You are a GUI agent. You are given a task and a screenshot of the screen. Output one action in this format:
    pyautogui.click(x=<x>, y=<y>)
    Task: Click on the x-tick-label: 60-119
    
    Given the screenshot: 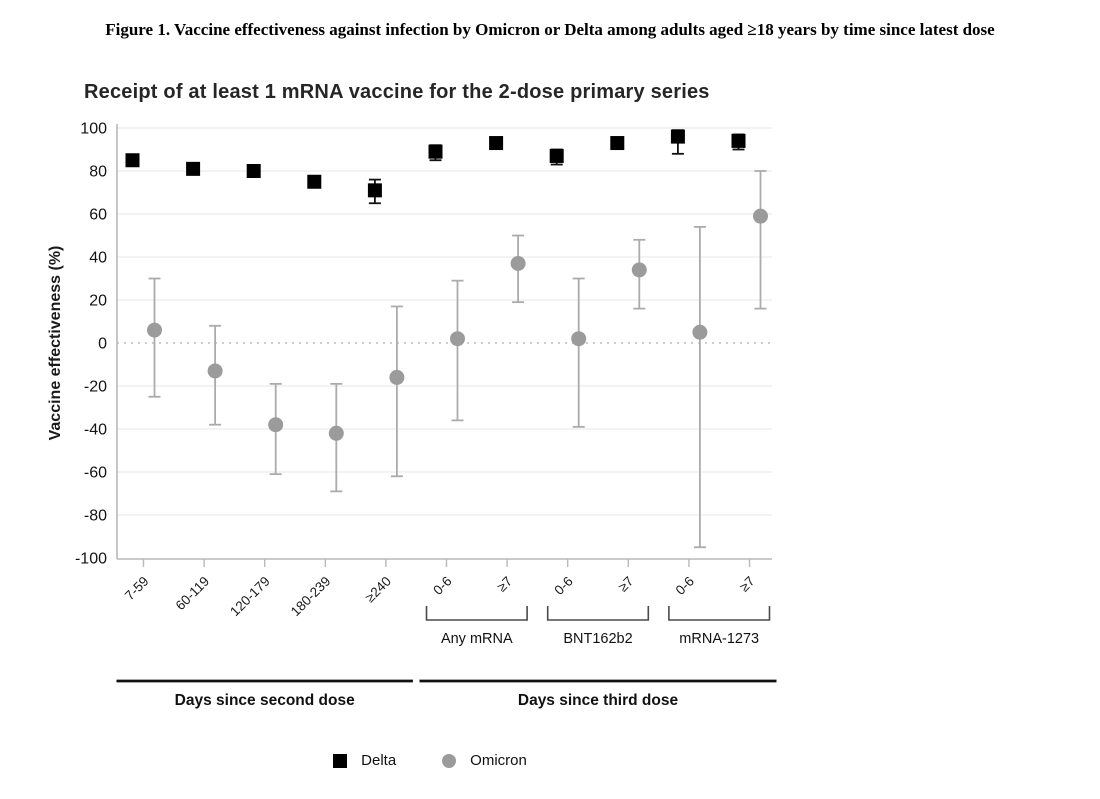 What is the action you would take?
    pyautogui.click(x=193, y=594)
    